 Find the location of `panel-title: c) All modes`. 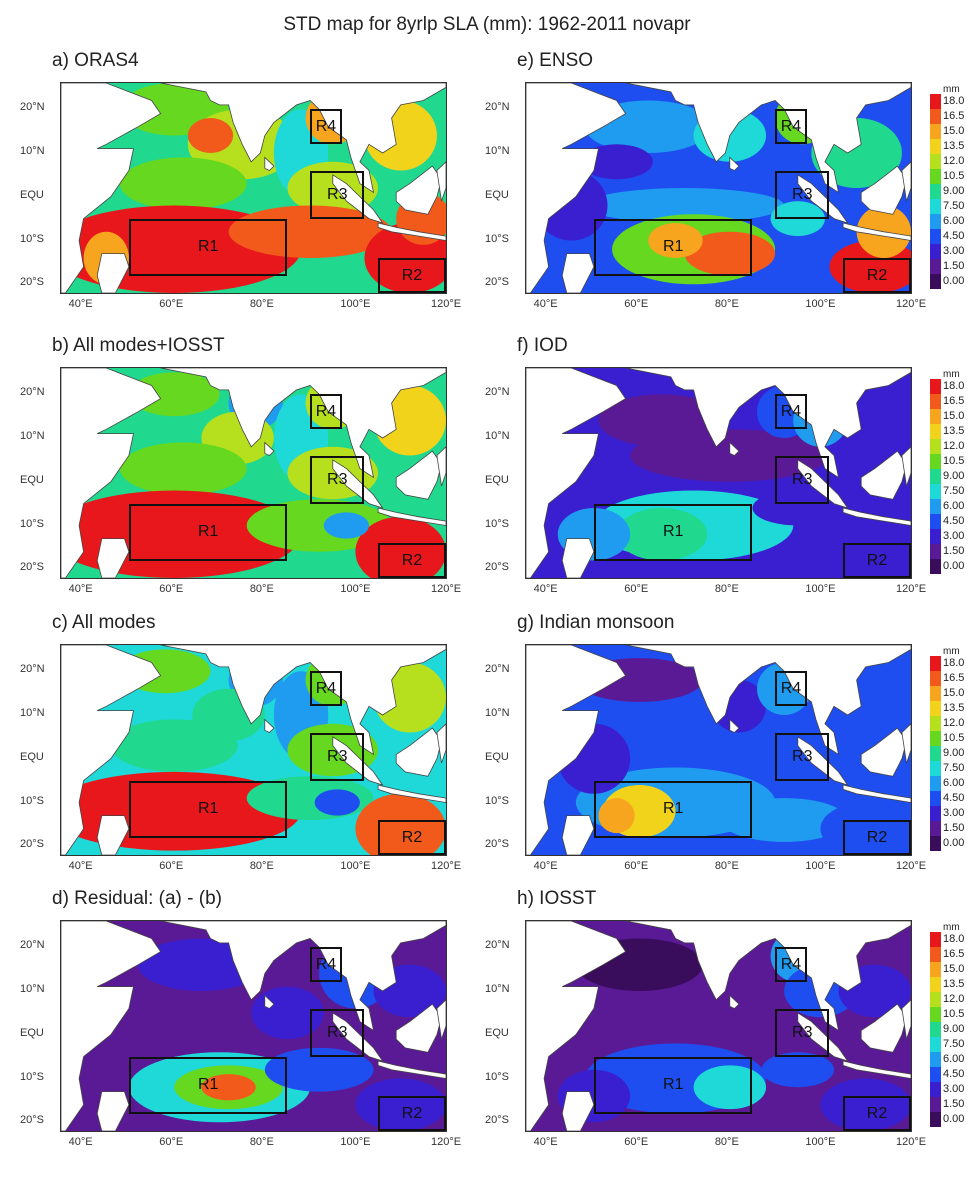

panel-title: c) All modes is located at coordinates (104, 622).